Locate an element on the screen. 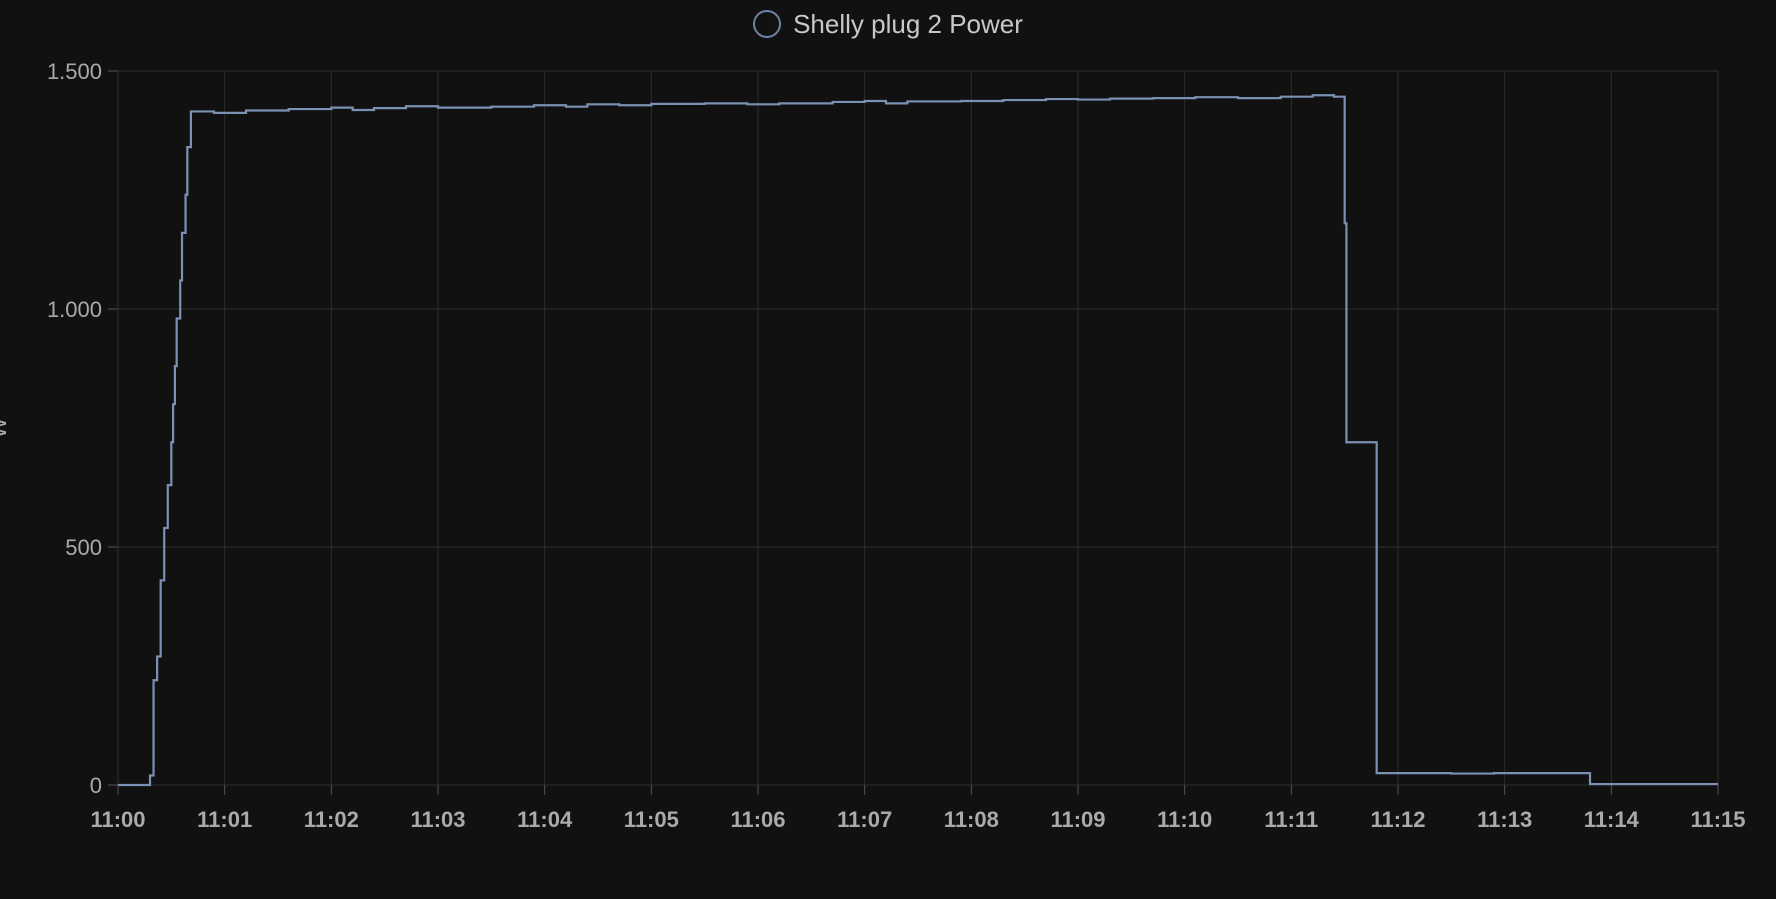 The image size is (1776, 899). x-tick-label: 11:09 is located at coordinates (1077, 819).